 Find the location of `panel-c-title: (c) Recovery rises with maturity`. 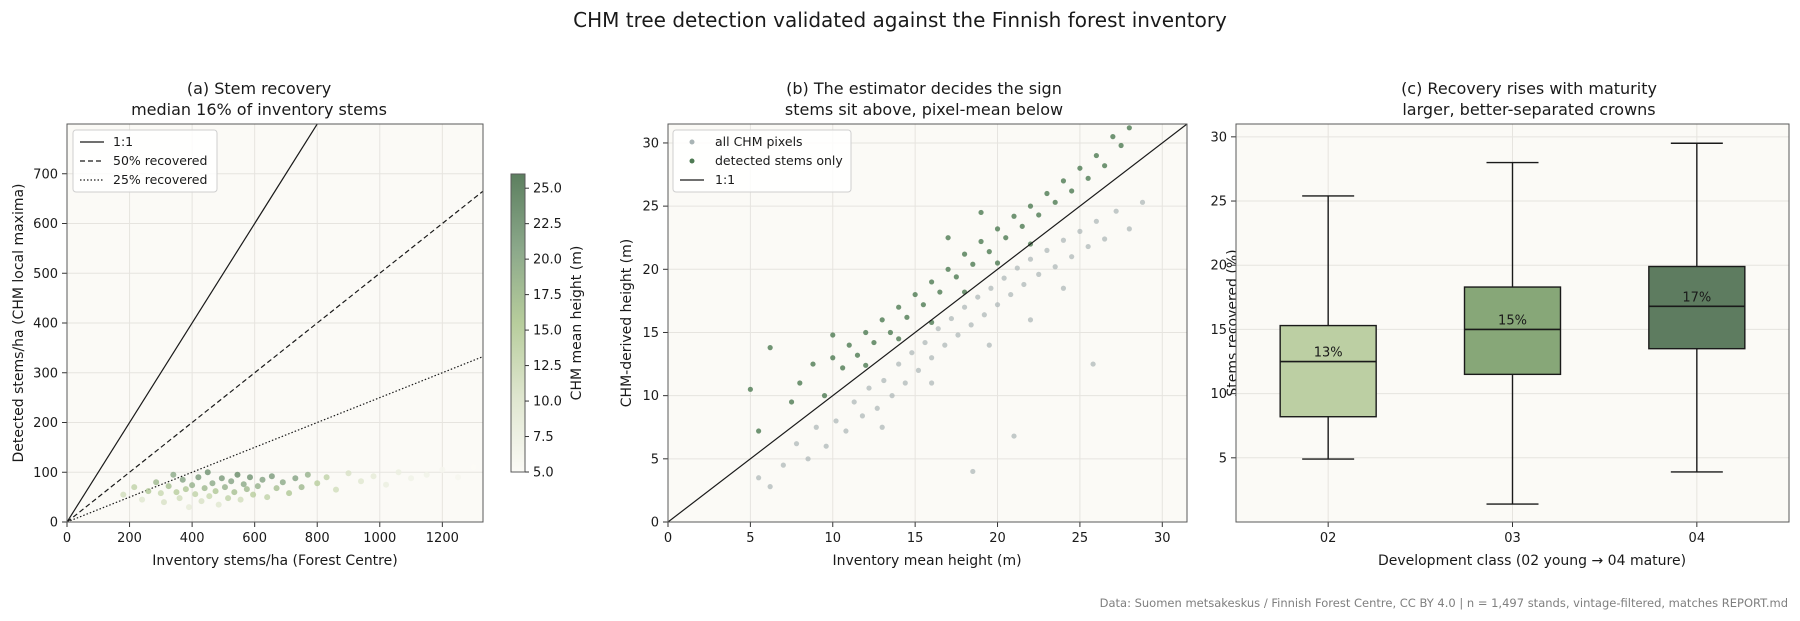

panel-c-title: (c) Recovery rises with maturity is located at coordinates (1529, 88).